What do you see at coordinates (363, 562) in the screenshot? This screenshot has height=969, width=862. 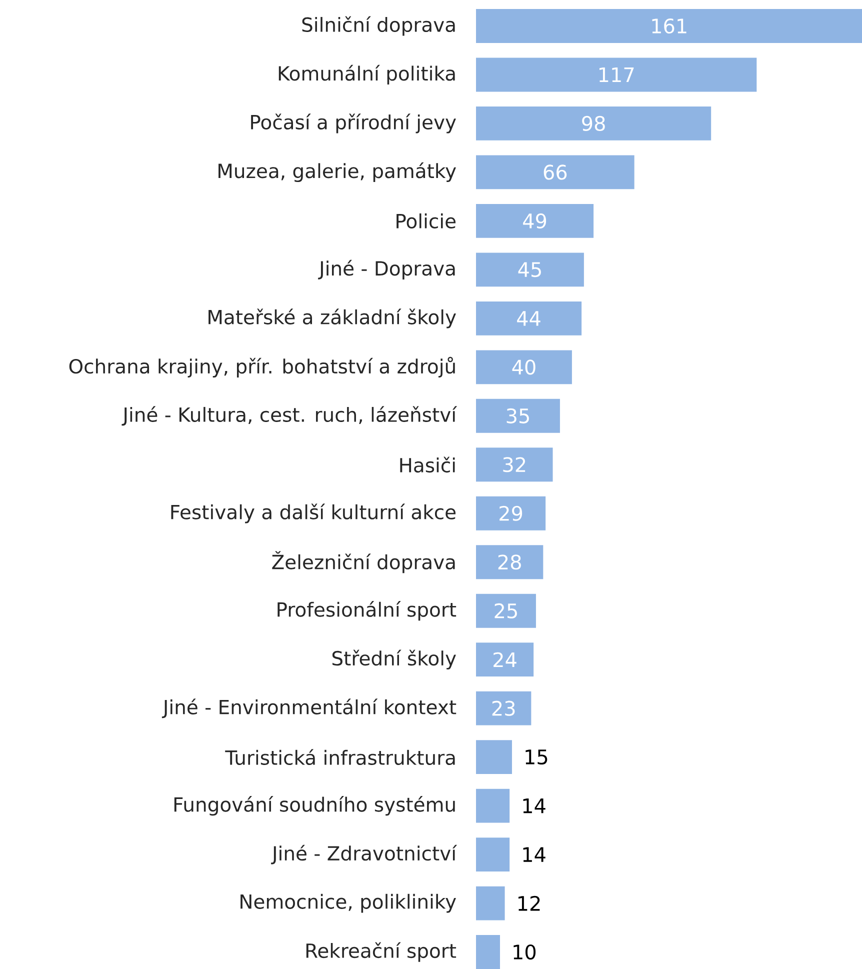 I see `y-tick-label: Železniční doprava` at bounding box center [363, 562].